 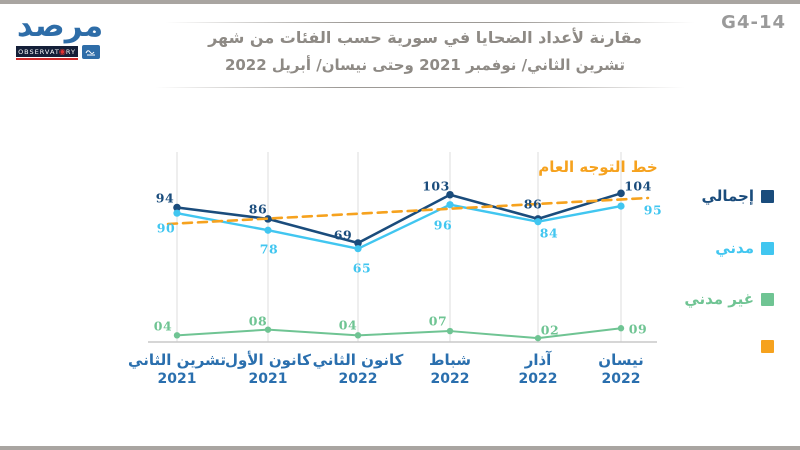 What do you see at coordinates (47, 59) in the screenshot?
I see `logo-red-underline` at bounding box center [47, 59].